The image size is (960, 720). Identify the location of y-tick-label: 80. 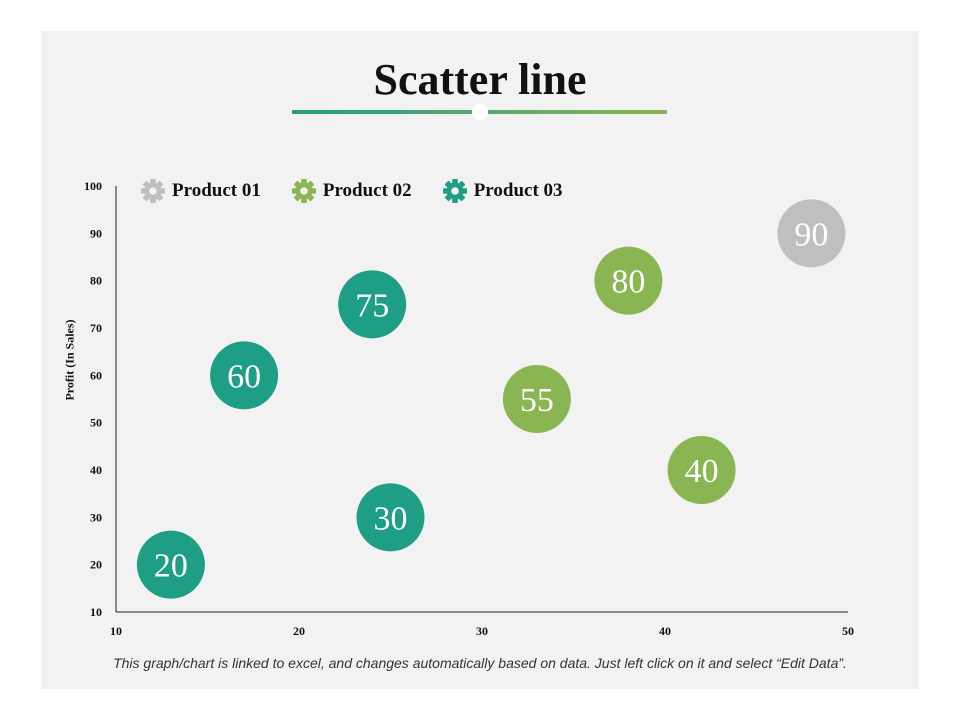
(96, 281).